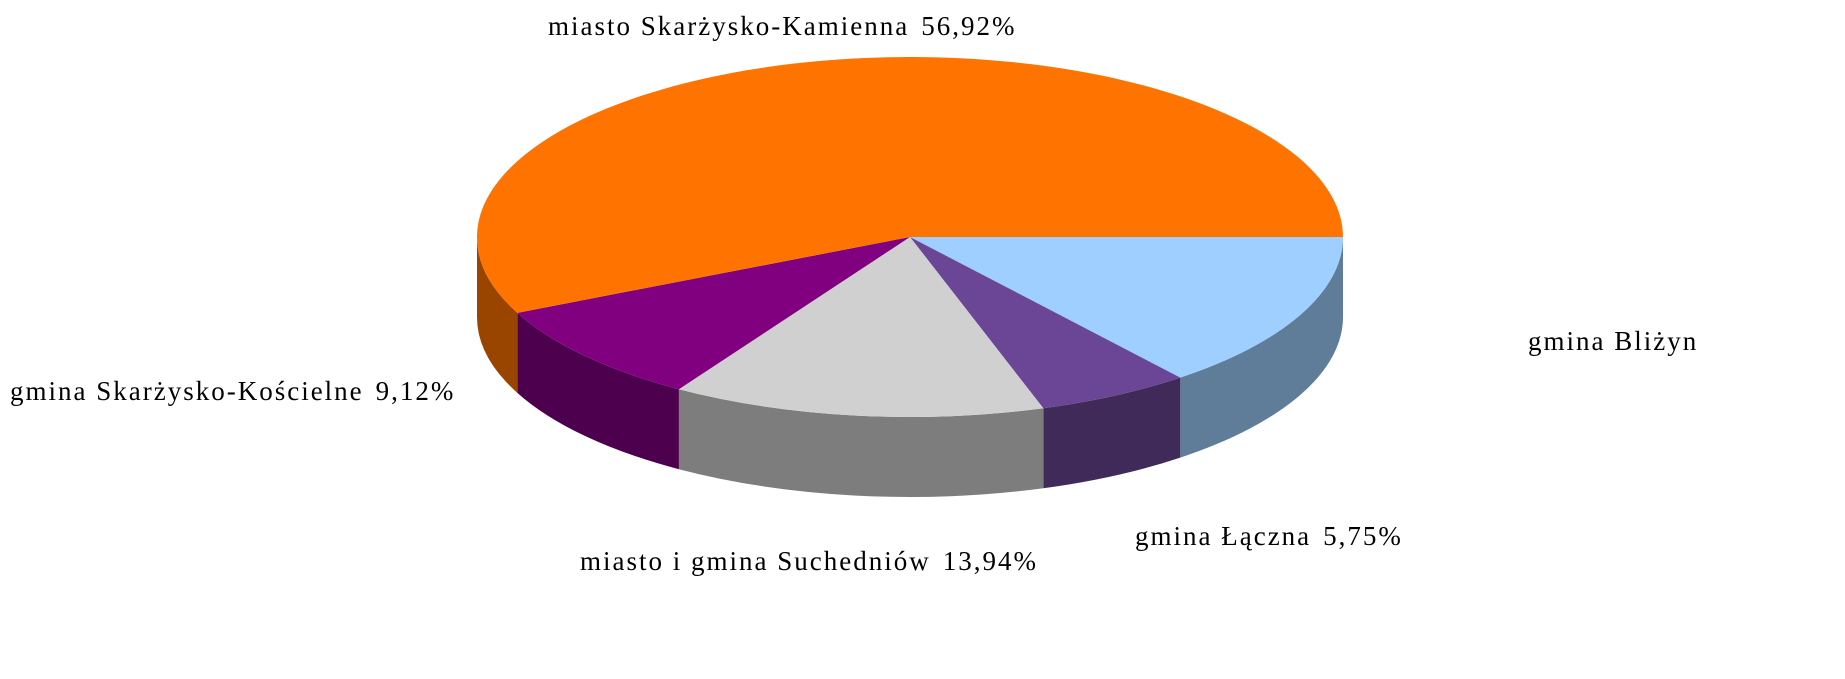  I want to click on category-name: gmina Skarżysko-Kościelne, so click(187, 391).